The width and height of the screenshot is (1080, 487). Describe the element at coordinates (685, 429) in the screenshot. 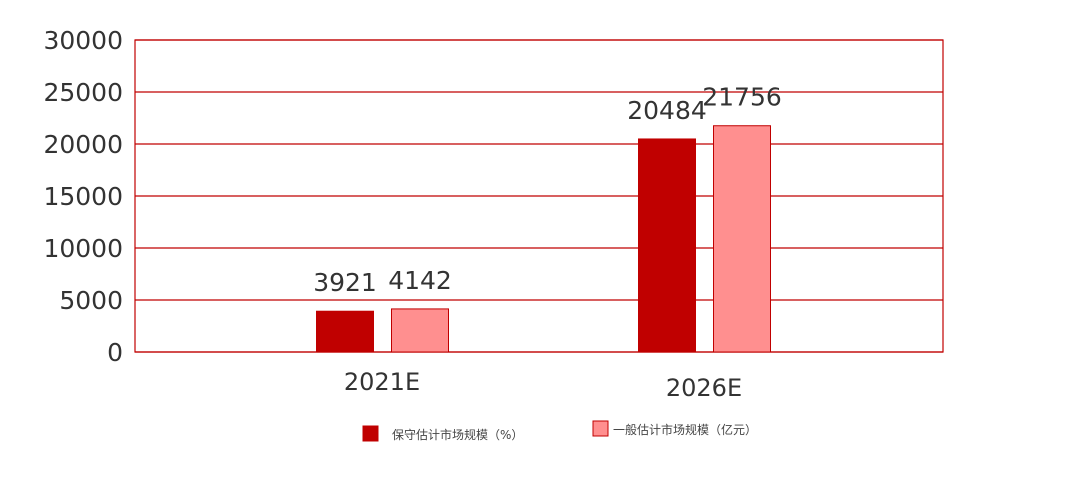

I see `legend-label: 一般估计市场规模（亿元）` at that location.